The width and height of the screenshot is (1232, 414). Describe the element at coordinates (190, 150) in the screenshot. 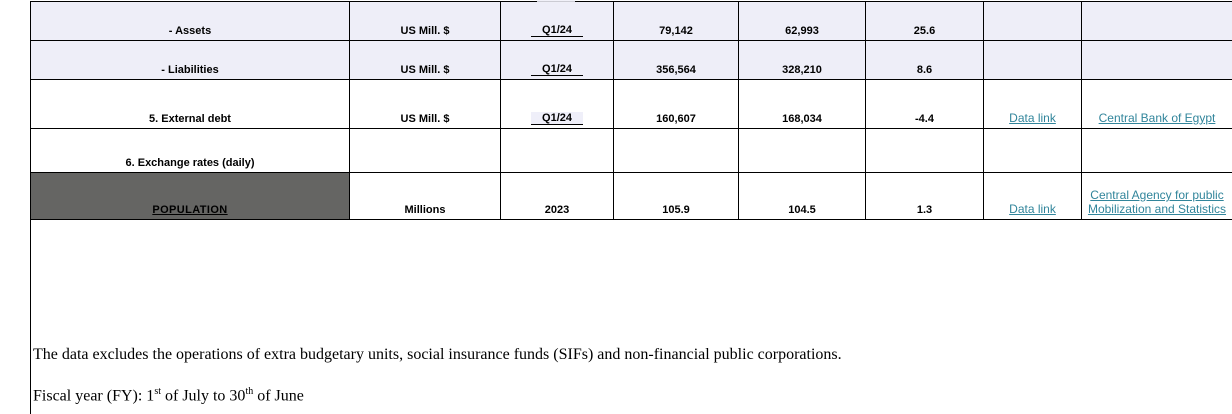

I see `cell-exchange-rates-label: 6. Exchange rates (daily)` at that location.